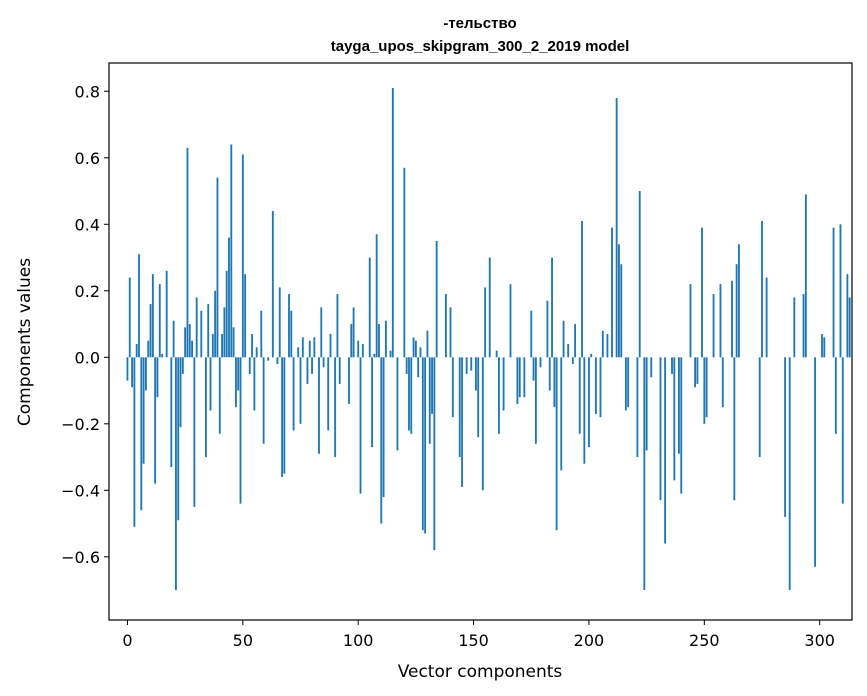  Describe the element at coordinates (80, 424) in the screenshot. I see `y-tick-label-2: −0.2` at that location.